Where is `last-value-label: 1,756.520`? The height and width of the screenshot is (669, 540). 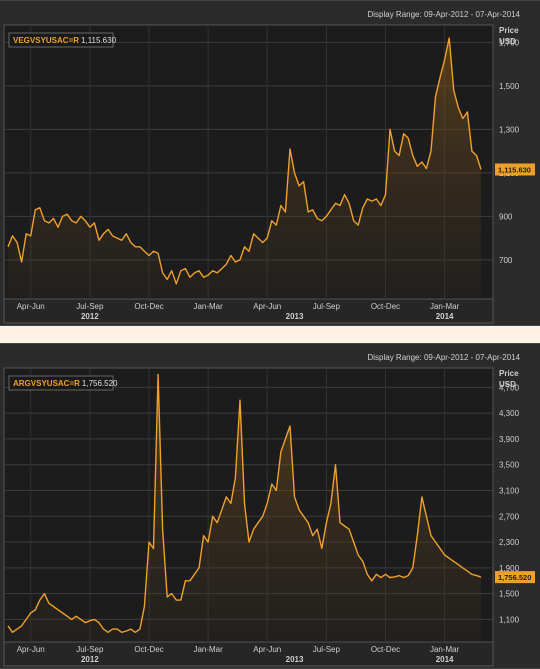
last-value-label: 1,756.520 is located at coordinates (514, 577).